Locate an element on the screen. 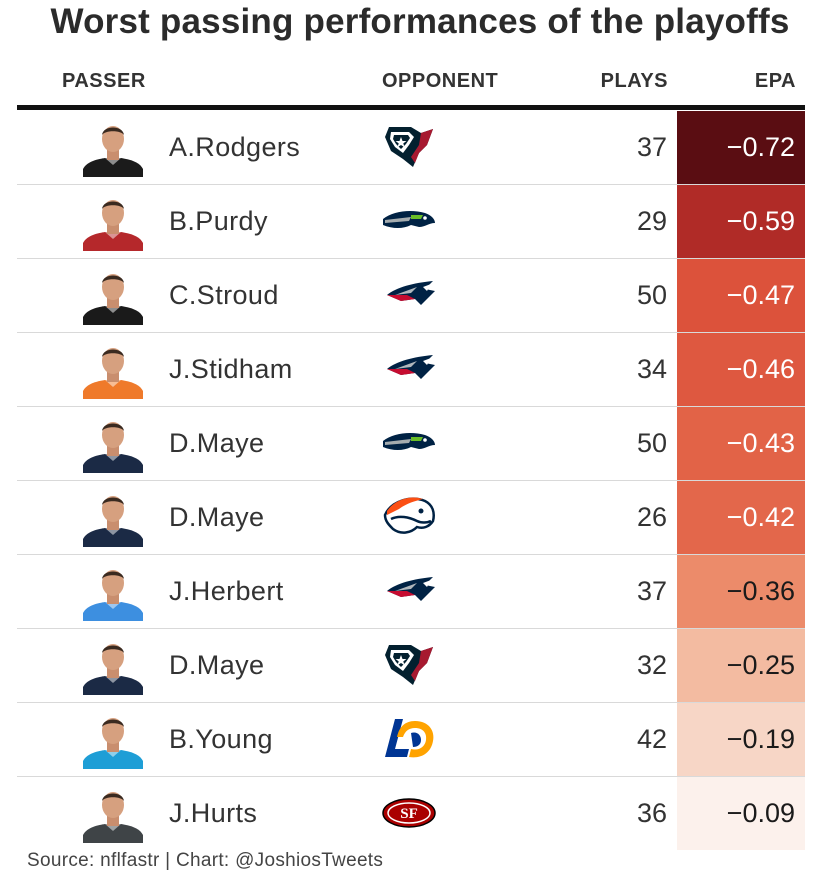  rams-logo is located at coordinates (409, 739).